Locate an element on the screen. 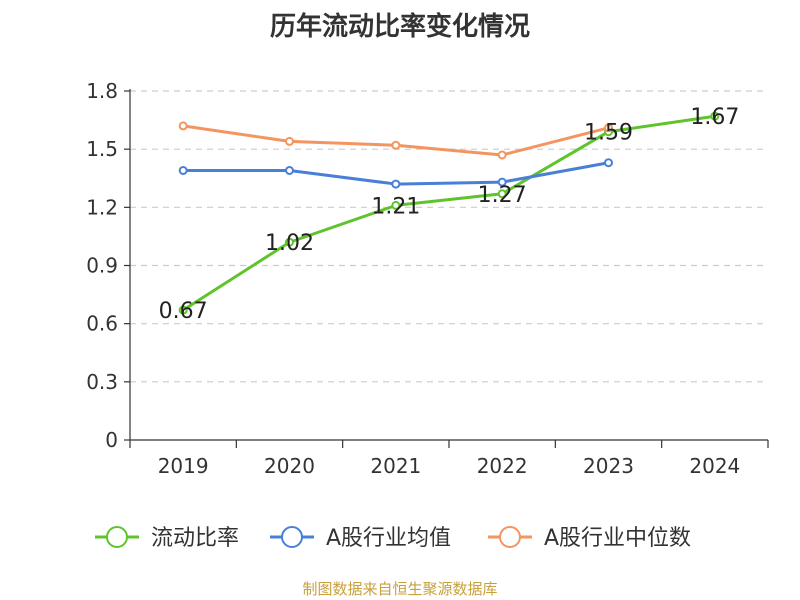 This screenshot has width=800, height=600. y-tick-label: 1.8 is located at coordinates (102, 91).